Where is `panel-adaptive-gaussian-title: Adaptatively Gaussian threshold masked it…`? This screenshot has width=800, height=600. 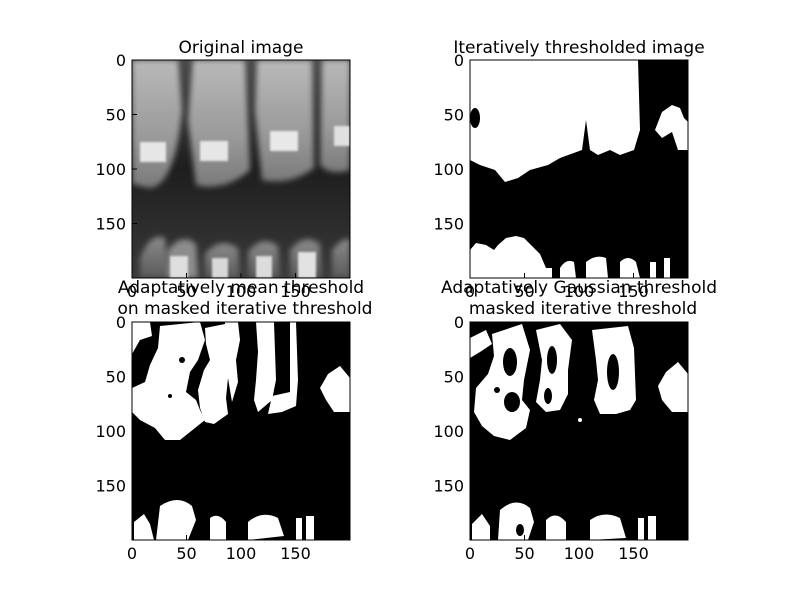 panel-adaptive-gaussian-title: Adaptatively Gaussian threshold masked it… is located at coordinates (579, 298).